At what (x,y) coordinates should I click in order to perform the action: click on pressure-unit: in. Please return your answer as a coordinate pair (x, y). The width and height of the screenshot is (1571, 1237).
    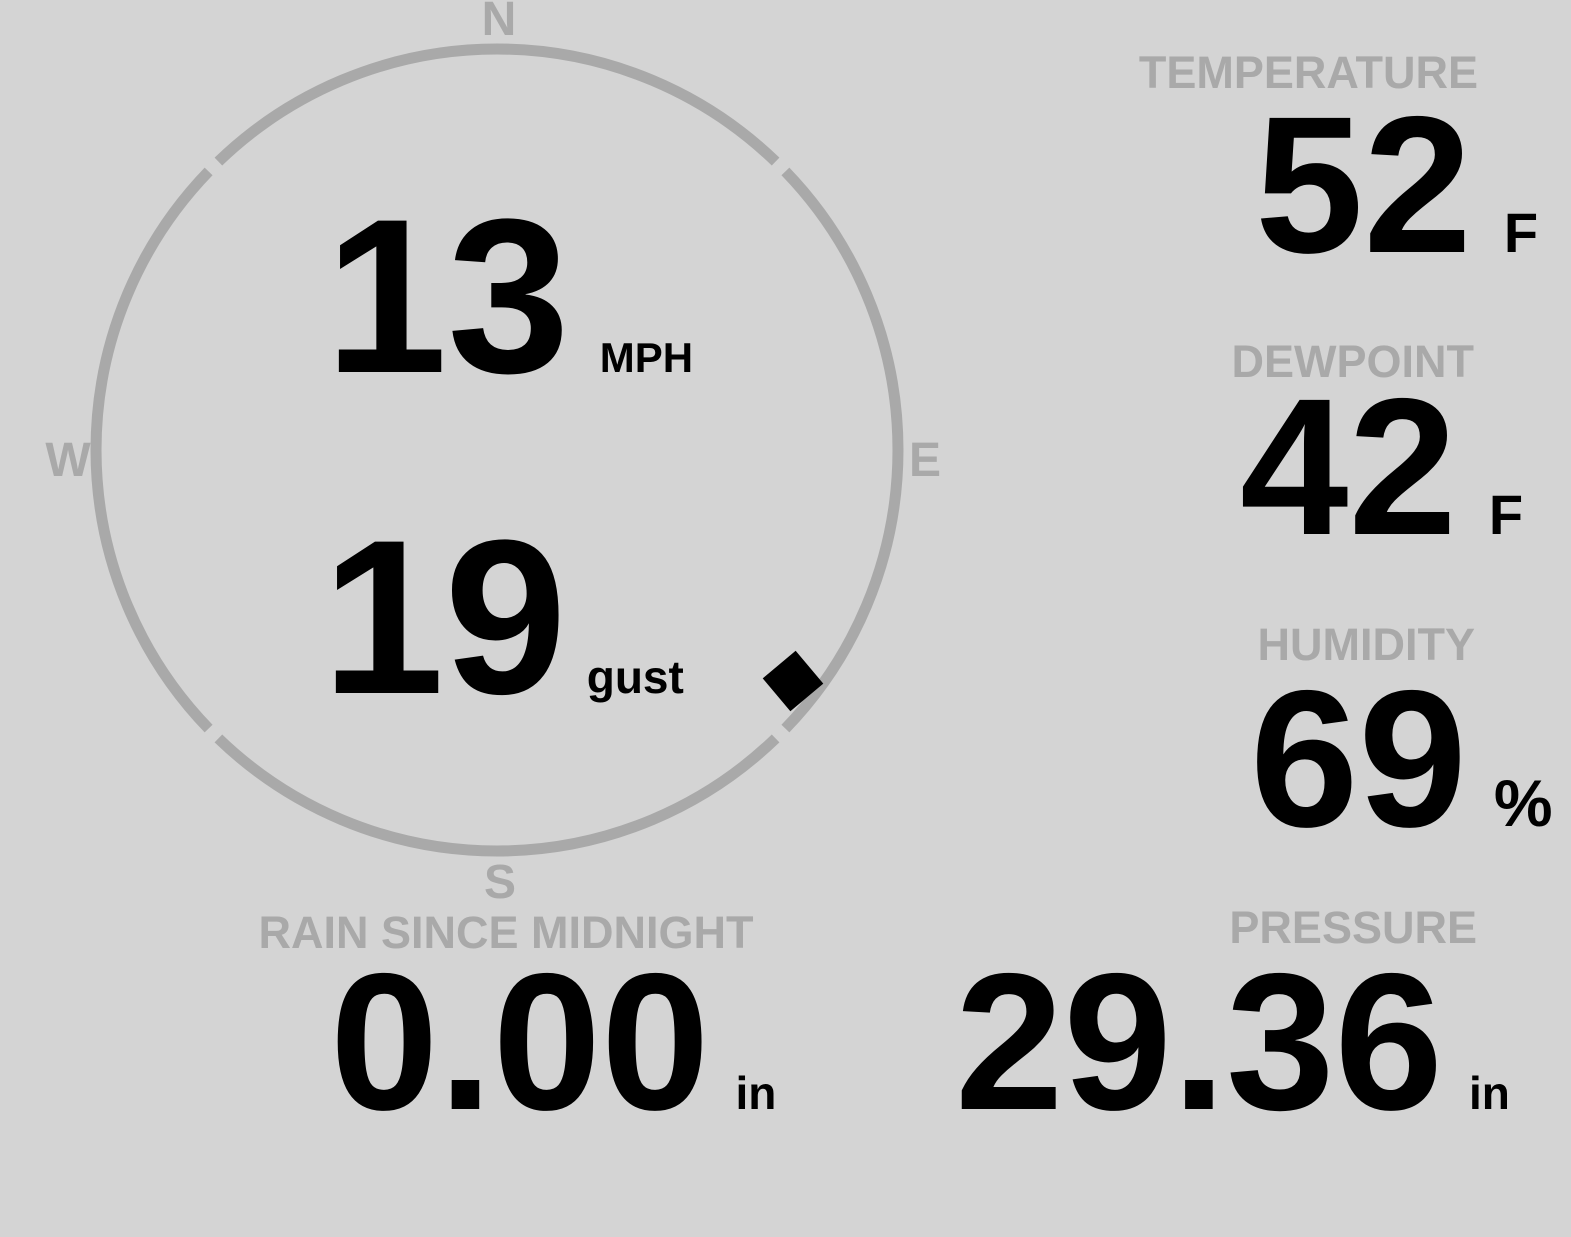
    Looking at the image, I should click on (1489, 1093).